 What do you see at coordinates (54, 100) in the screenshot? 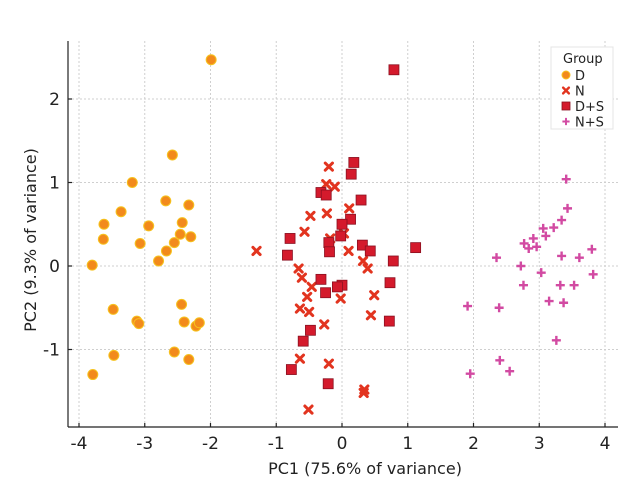
I see `y-tick-label: 2` at bounding box center [54, 100].